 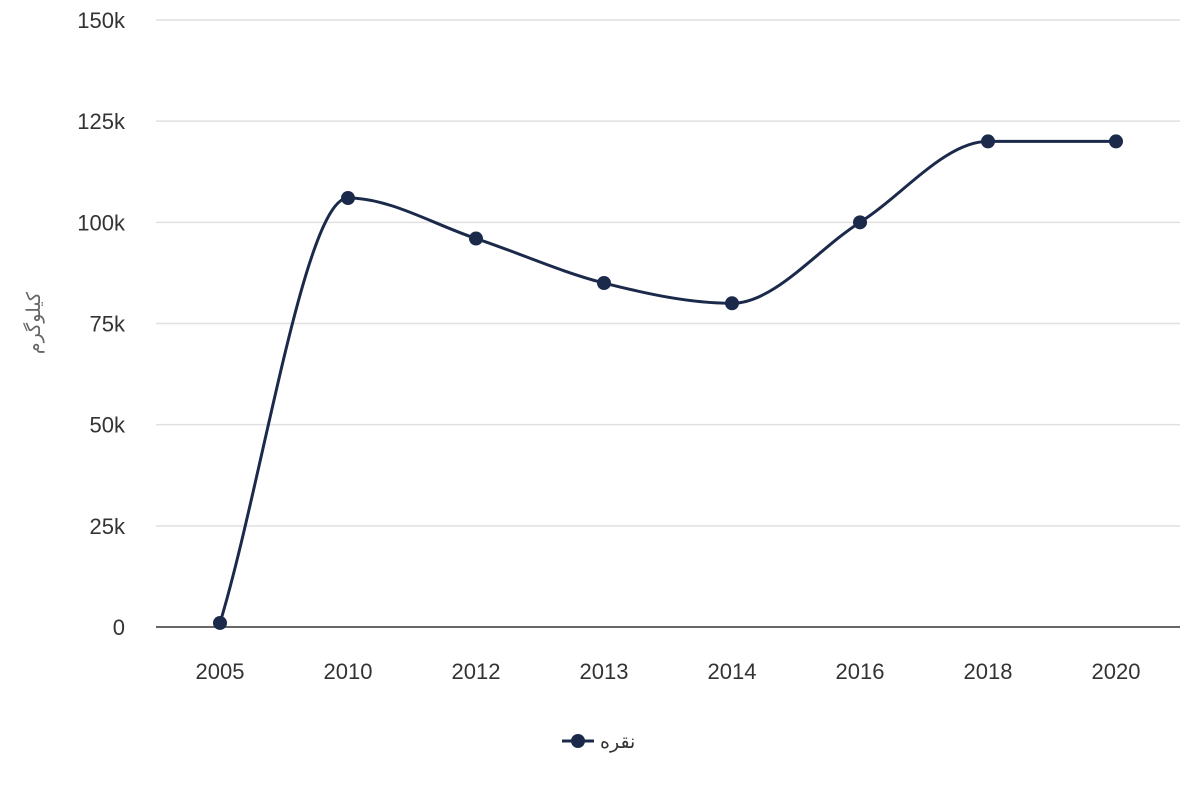 I want to click on x-tick-label: 2005, so click(x=220, y=671).